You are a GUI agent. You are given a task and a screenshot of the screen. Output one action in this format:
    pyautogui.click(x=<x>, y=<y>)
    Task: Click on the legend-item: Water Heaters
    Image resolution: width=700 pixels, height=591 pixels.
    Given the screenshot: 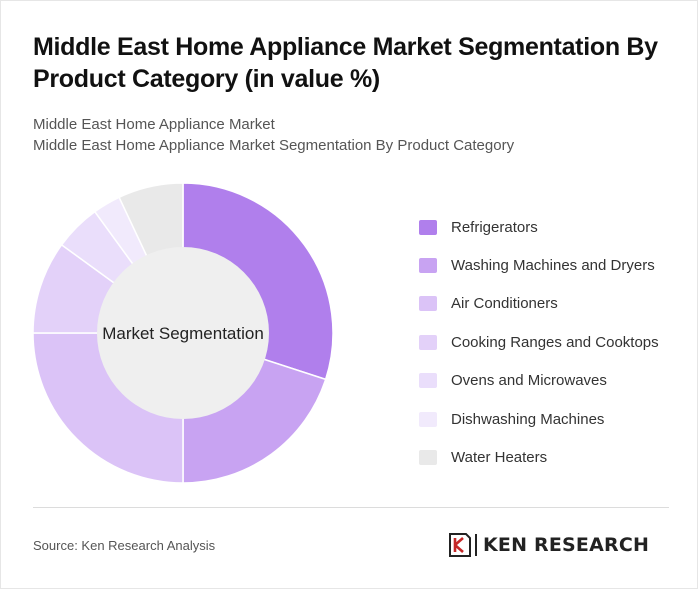 What is the action you would take?
    pyautogui.click(x=539, y=457)
    